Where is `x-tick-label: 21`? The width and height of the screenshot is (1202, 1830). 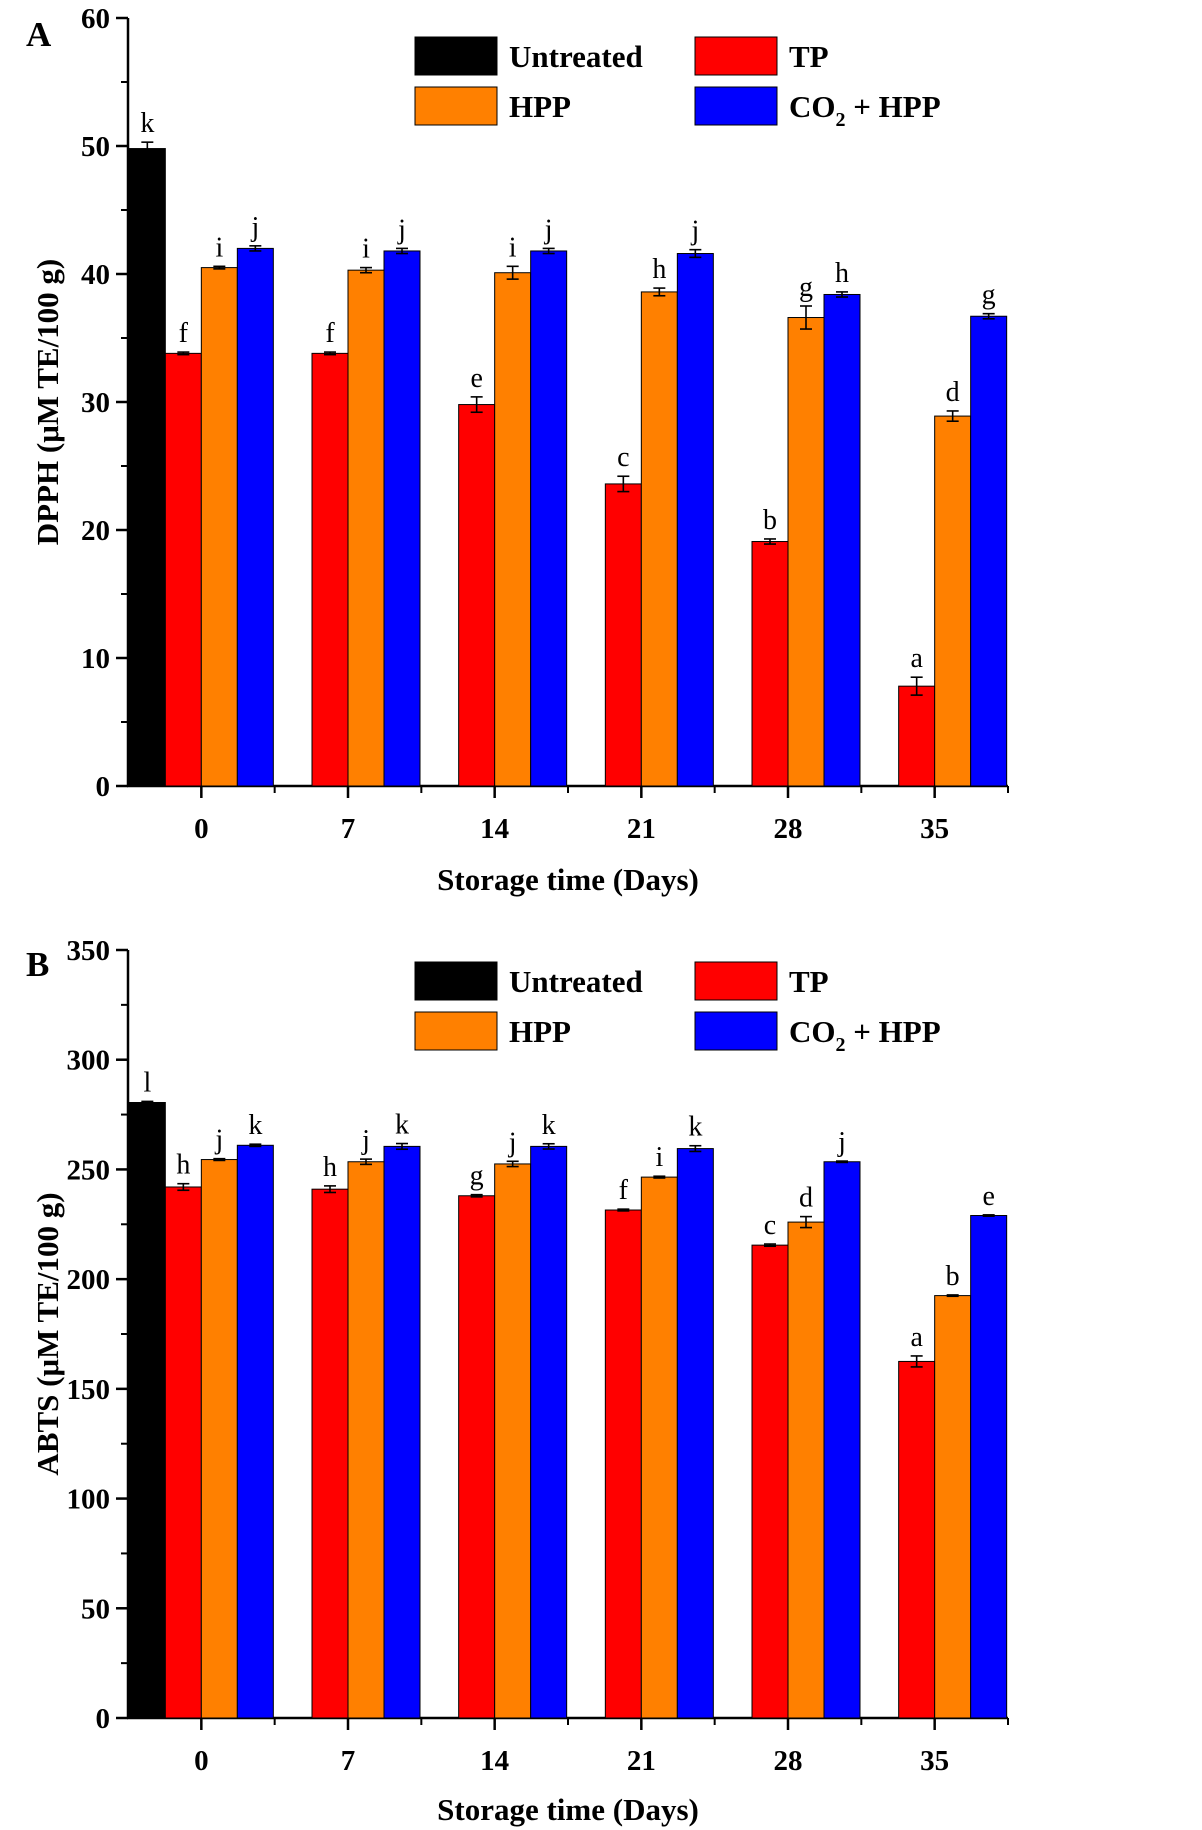 x-tick-label: 21 is located at coordinates (641, 1761).